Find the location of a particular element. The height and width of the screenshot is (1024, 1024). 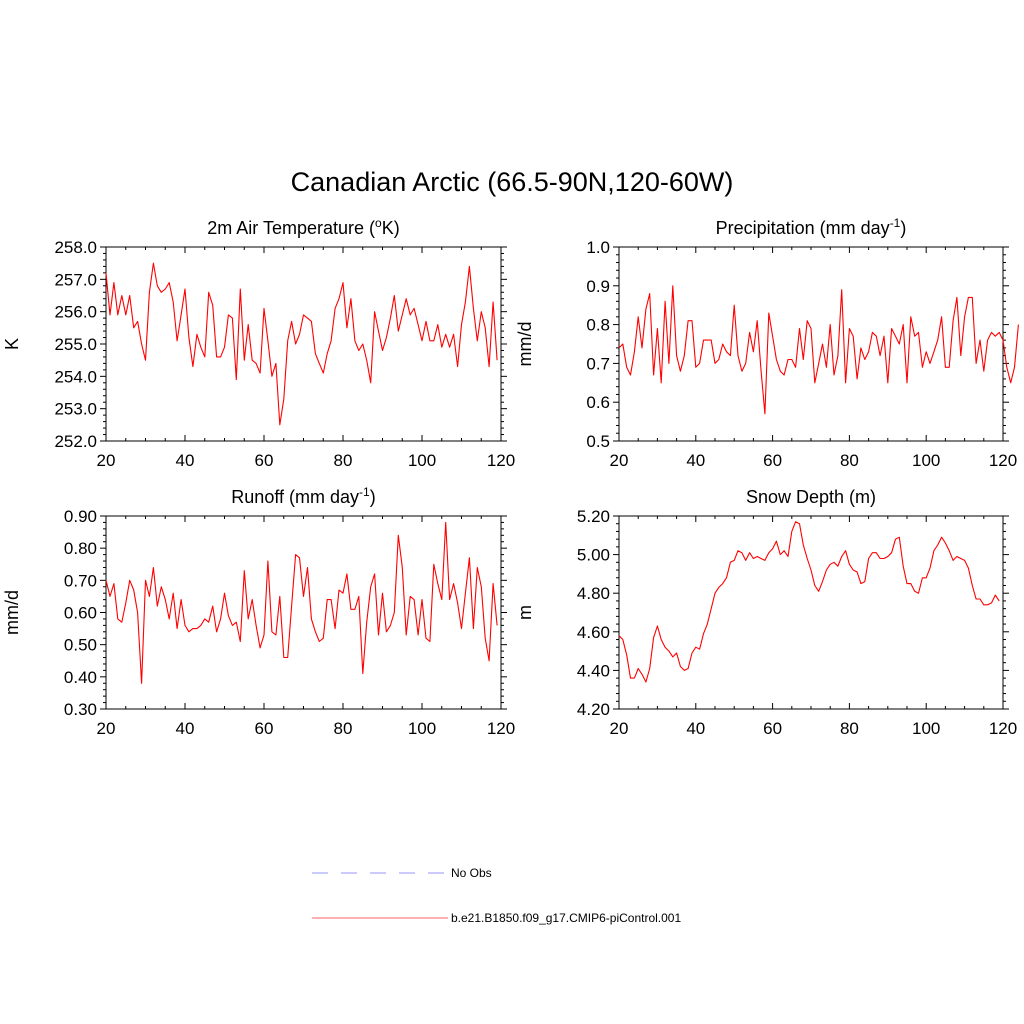

panel-title-main: 2m Air Temperature ( is located at coordinates (291, 228).